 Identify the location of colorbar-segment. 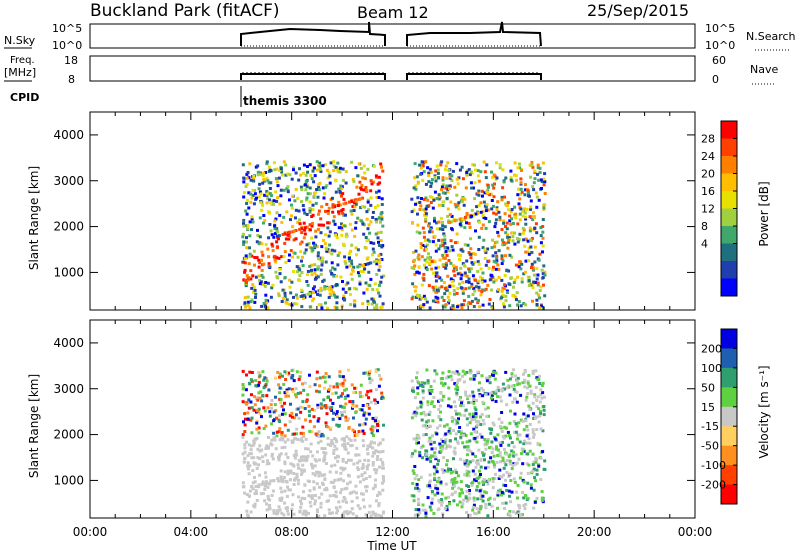
(729, 377).